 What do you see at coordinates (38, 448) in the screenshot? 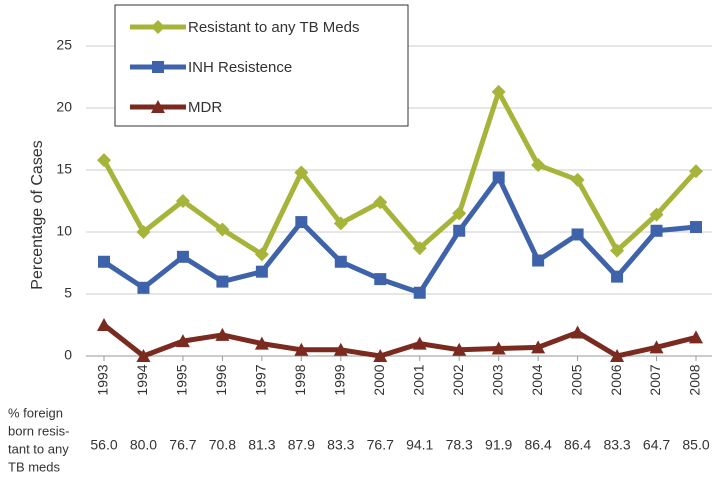
I see `footer-label: tant to any` at bounding box center [38, 448].